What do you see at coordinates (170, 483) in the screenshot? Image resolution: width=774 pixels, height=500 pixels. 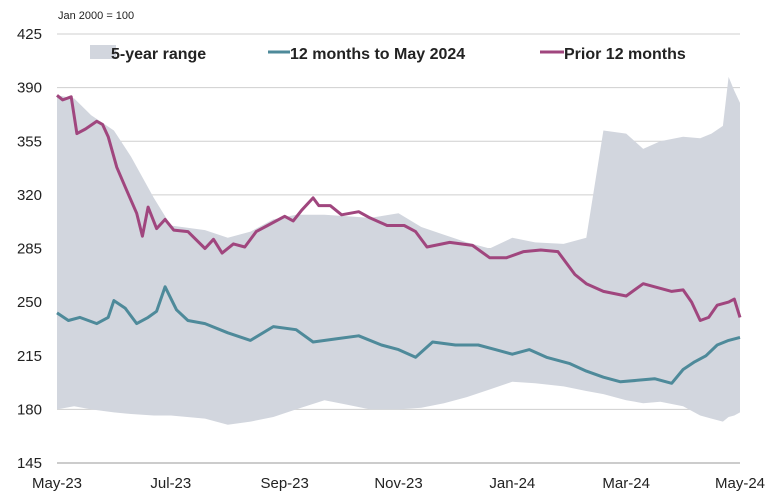 I see `x-tick-label-Jul-23: Jul-23` at bounding box center [170, 483].